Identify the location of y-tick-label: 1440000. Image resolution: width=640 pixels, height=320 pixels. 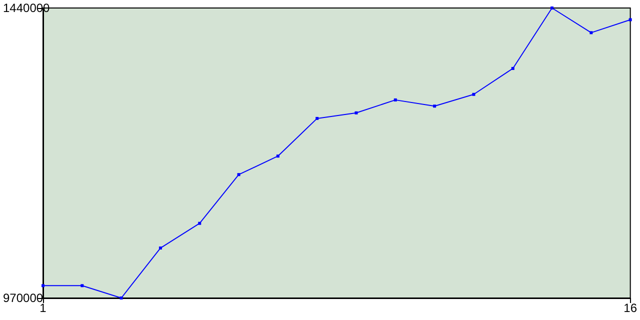
(26, 8).